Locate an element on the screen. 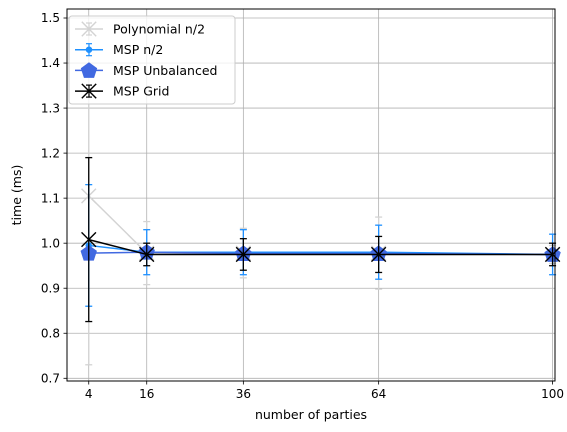  y-tick-label: 1.2 is located at coordinates (50, 153).